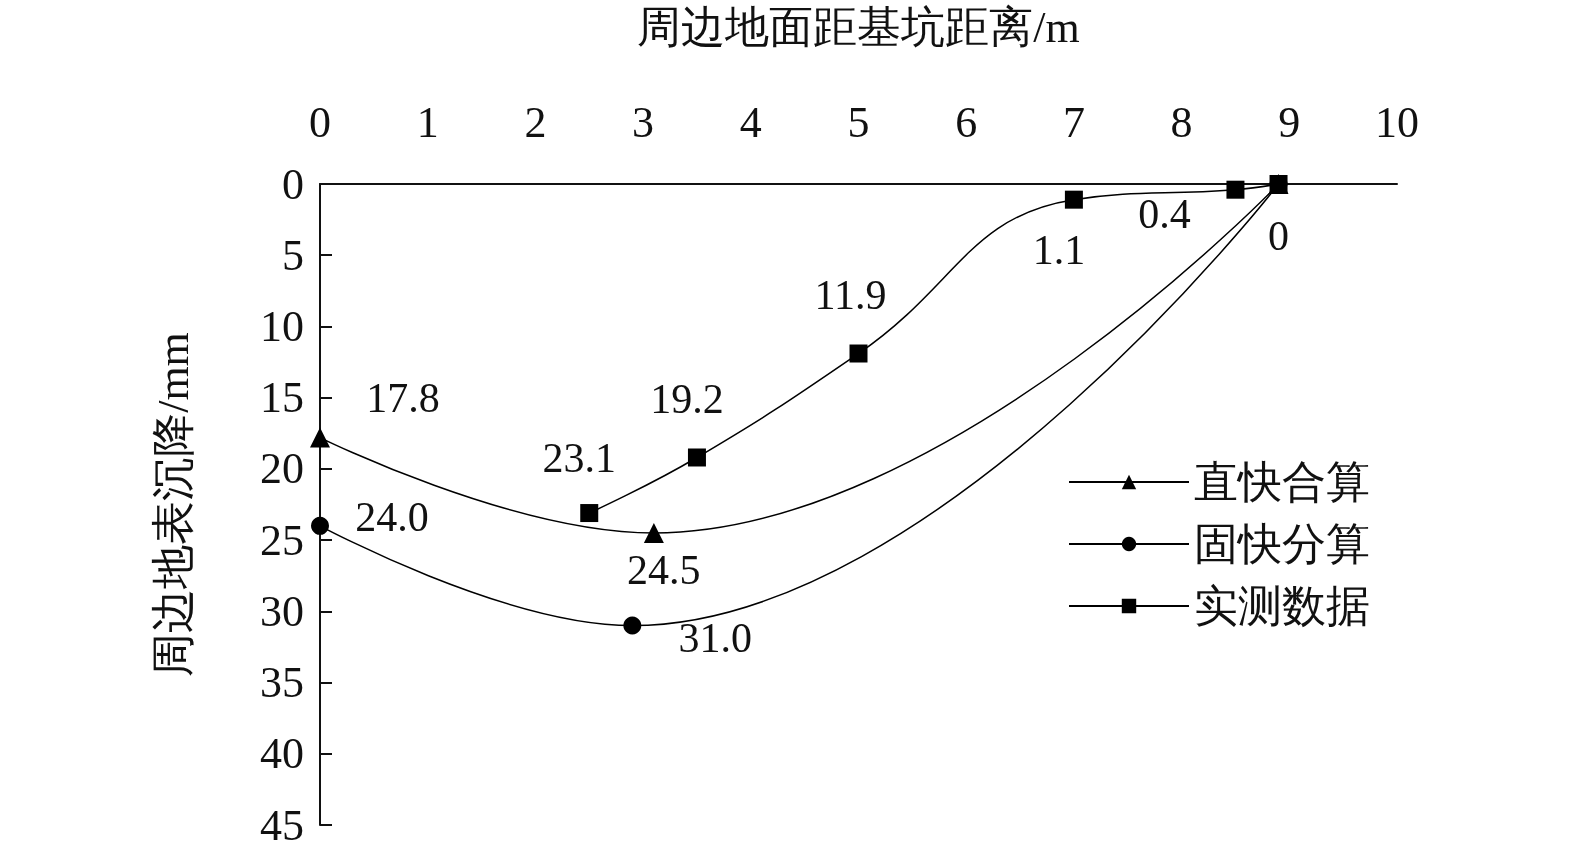  Describe the element at coordinates (282, 754) in the screenshot. I see `y-tick-label: 40` at that location.